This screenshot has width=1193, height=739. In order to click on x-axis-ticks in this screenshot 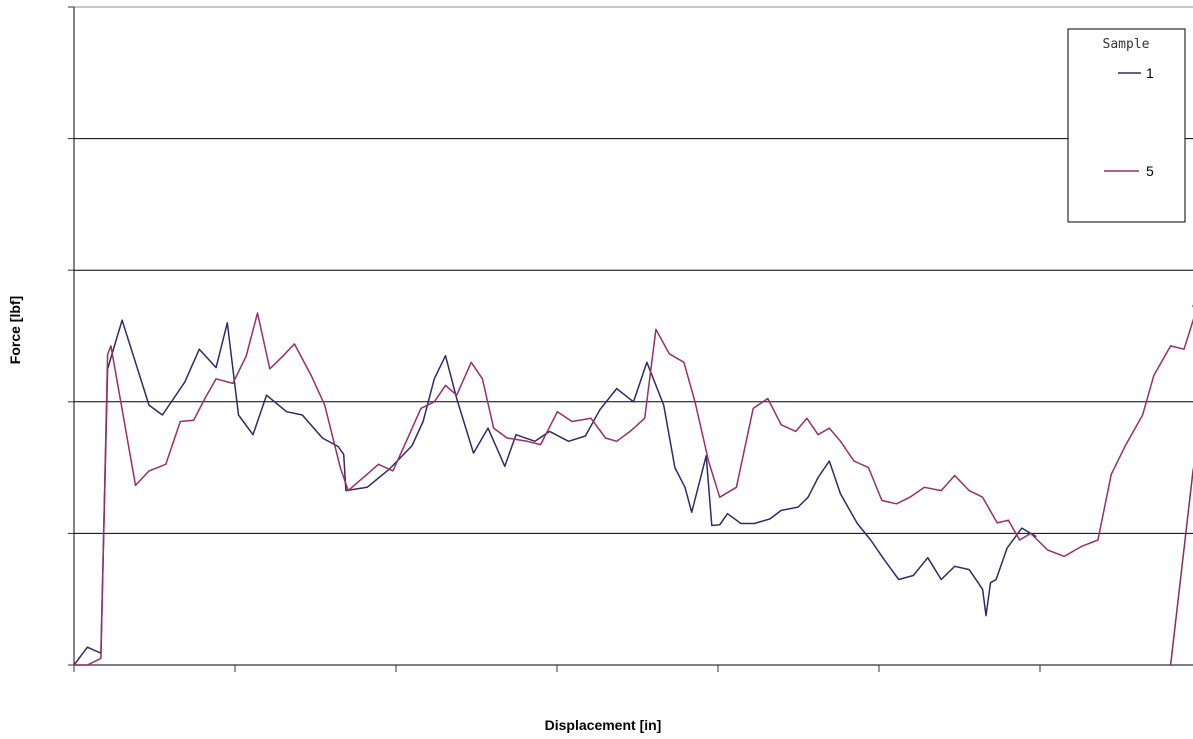, I will do `click(557, 668)`.